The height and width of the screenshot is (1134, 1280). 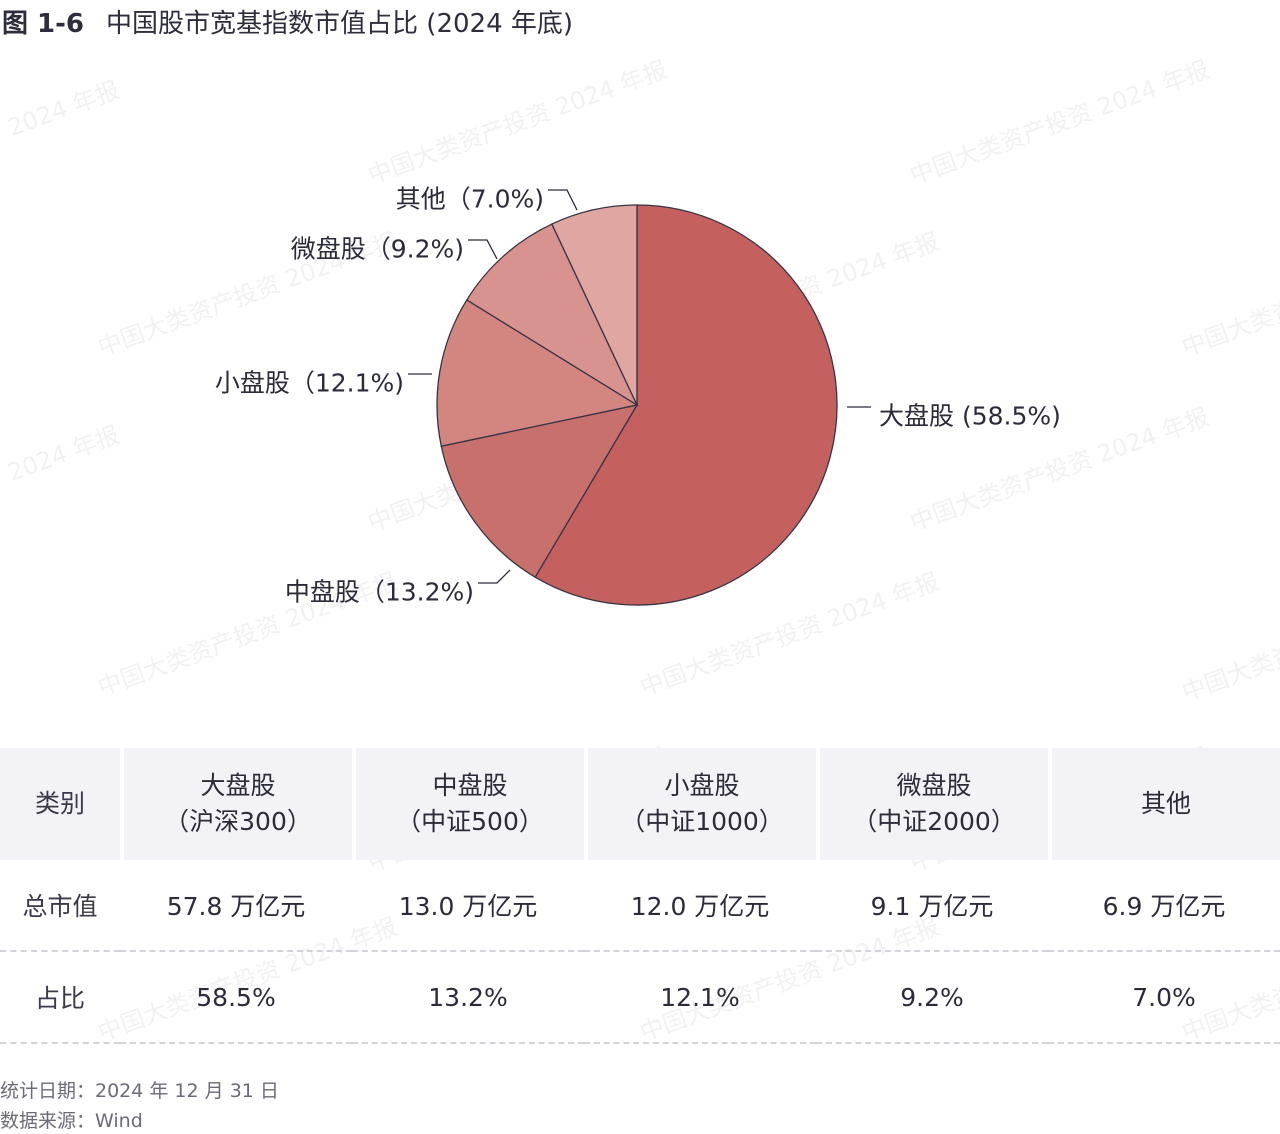 What do you see at coordinates (236, 906) in the screenshot?
I see `table-cell: 57.8 万亿元` at bounding box center [236, 906].